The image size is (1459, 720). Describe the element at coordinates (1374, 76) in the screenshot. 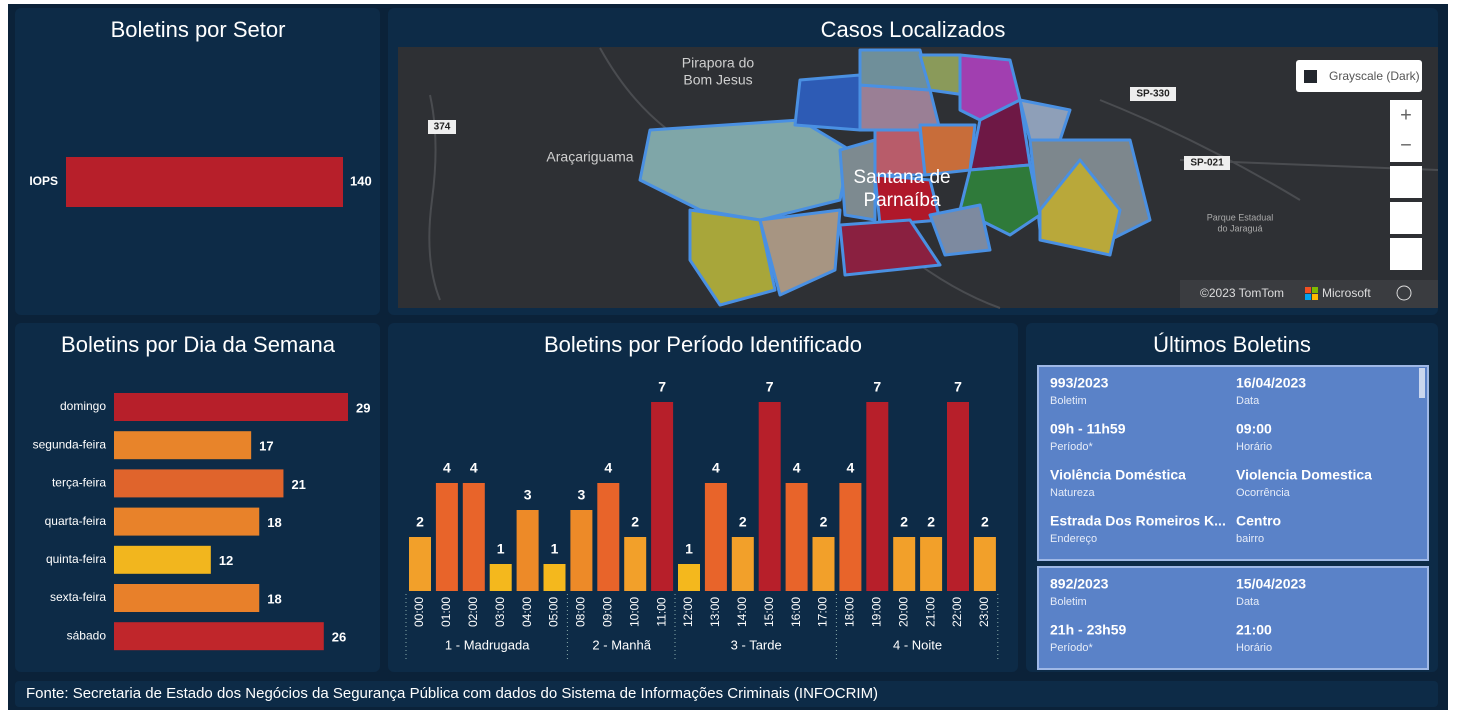

I see `style-button-label: Grayscale (Dark)` at that location.